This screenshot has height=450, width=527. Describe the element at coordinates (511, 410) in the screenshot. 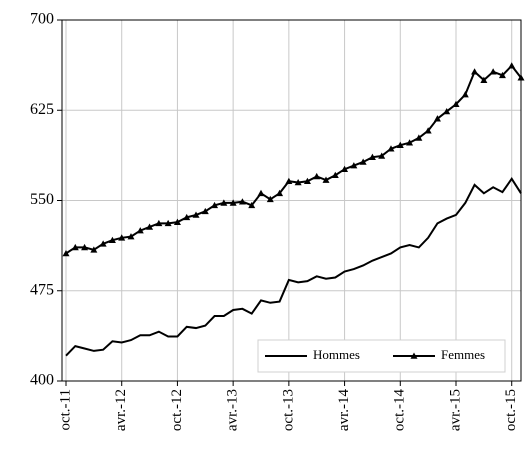

I see `x-tick-label: oct.-15` at that location.